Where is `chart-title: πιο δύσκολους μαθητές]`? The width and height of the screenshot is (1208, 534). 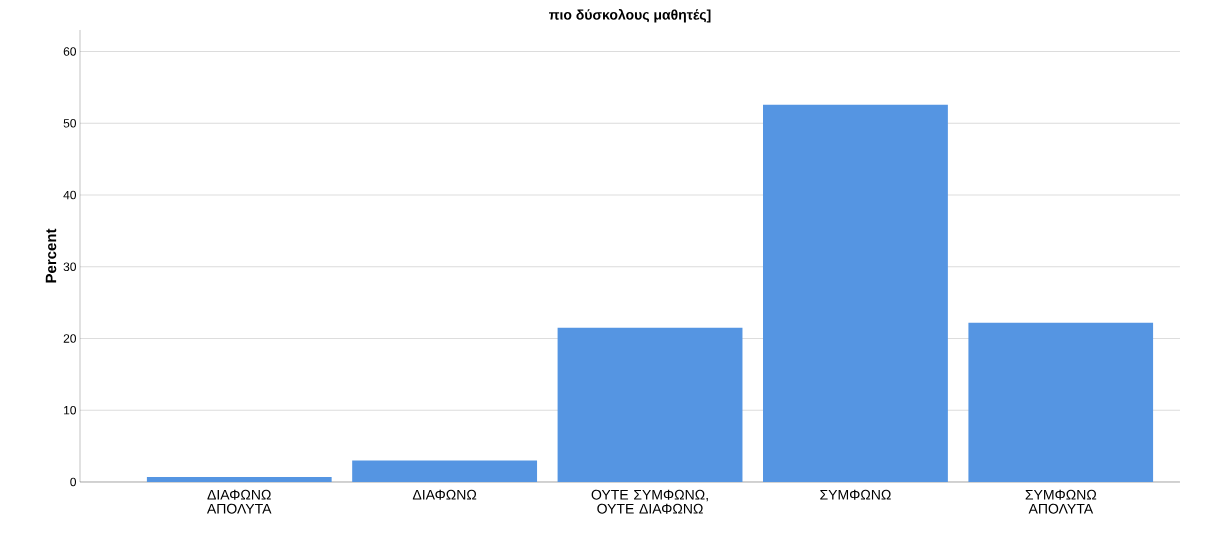 chart-title: πιο δύσκολους μαθητές] is located at coordinates (630, 16).